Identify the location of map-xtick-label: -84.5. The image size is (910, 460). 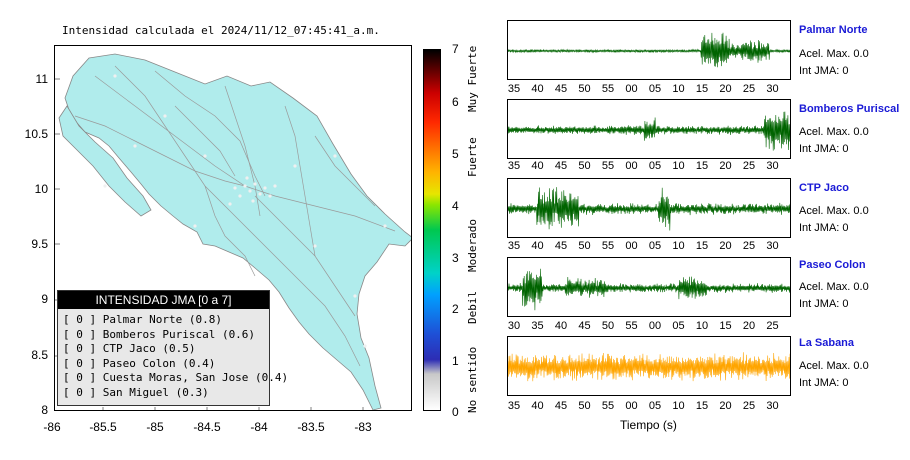
(207, 427).